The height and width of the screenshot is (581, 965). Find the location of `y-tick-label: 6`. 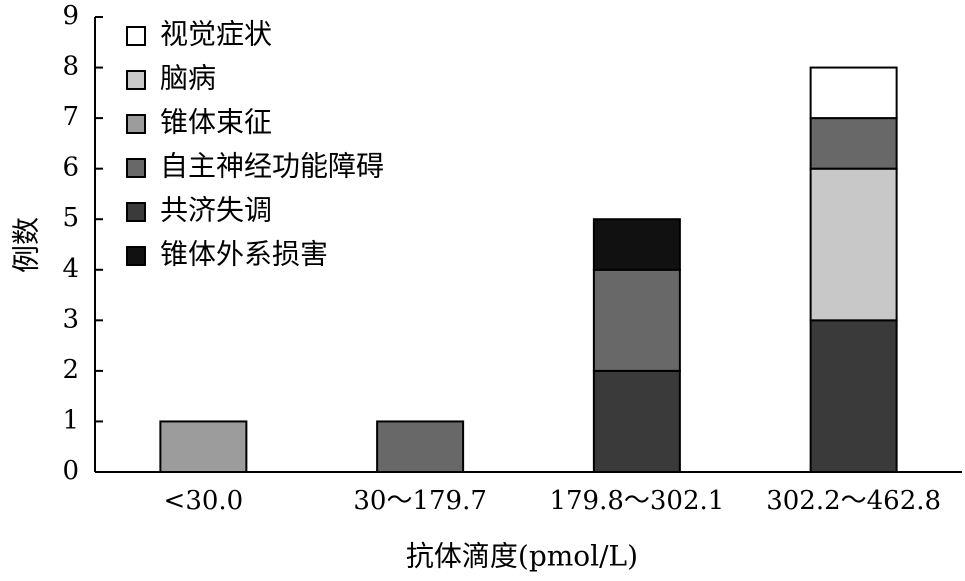

y-tick-label: 6 is located at coordinates (70, 168).